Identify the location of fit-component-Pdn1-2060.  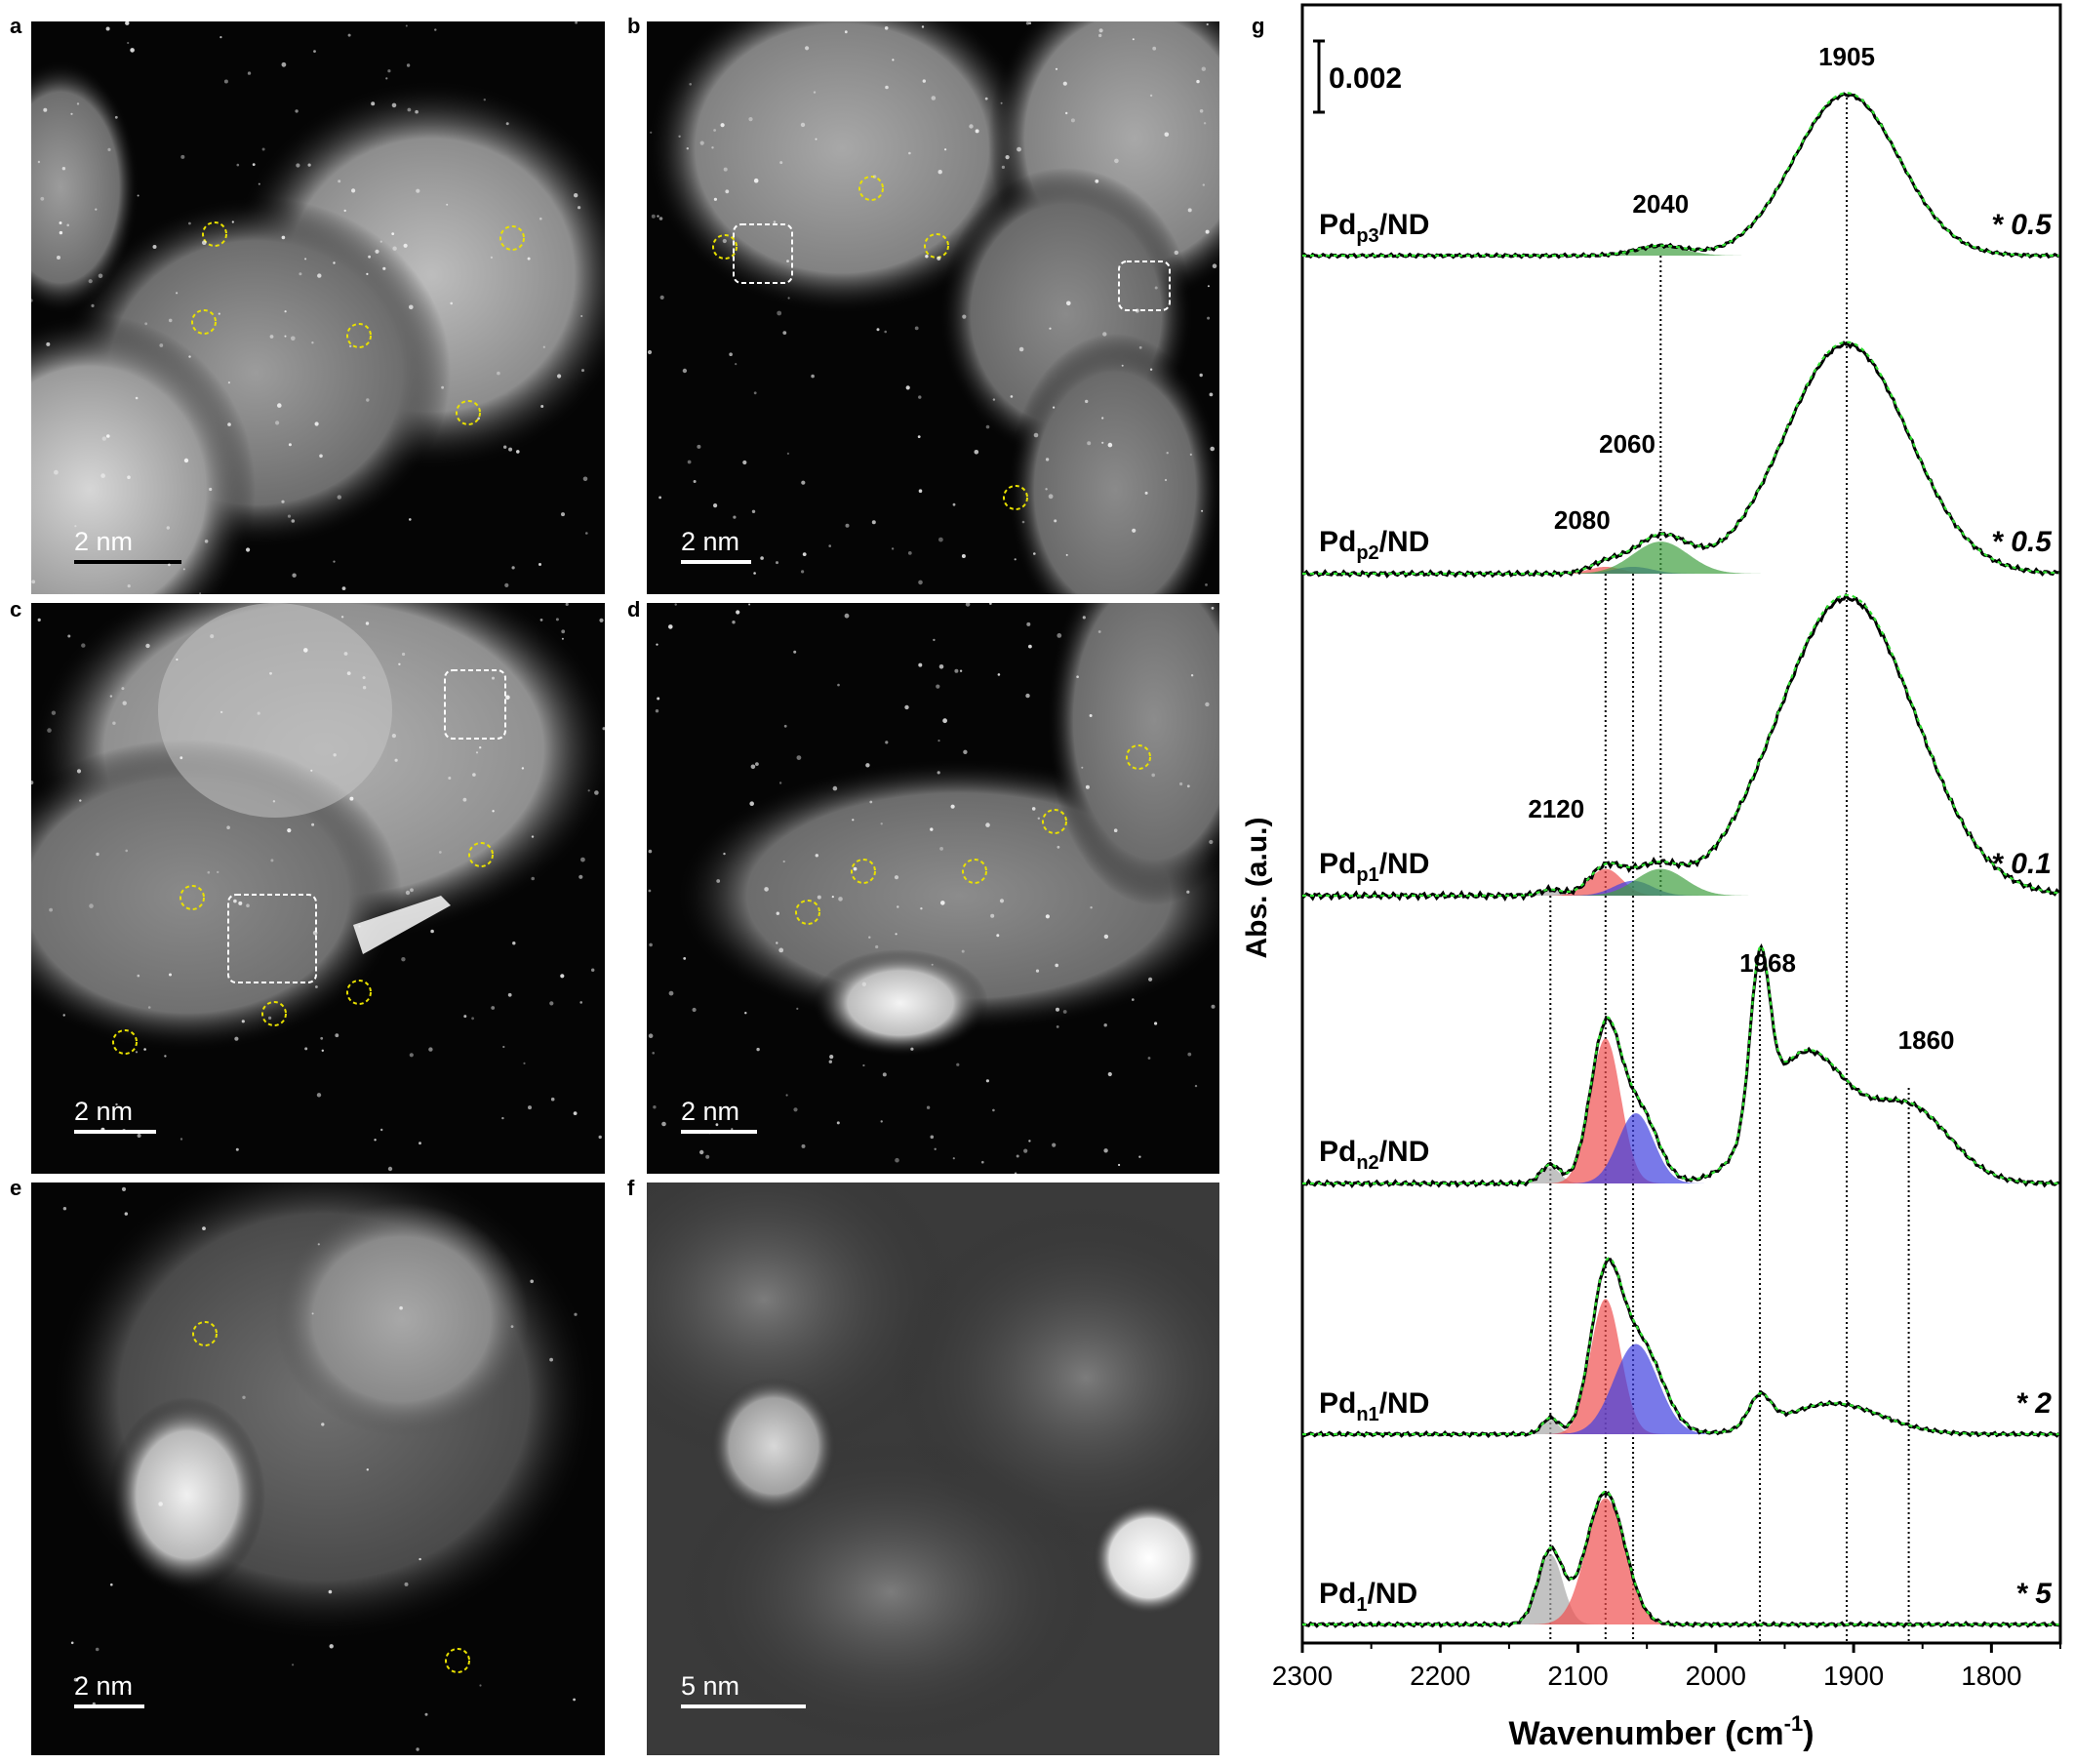
(1636, 1389).